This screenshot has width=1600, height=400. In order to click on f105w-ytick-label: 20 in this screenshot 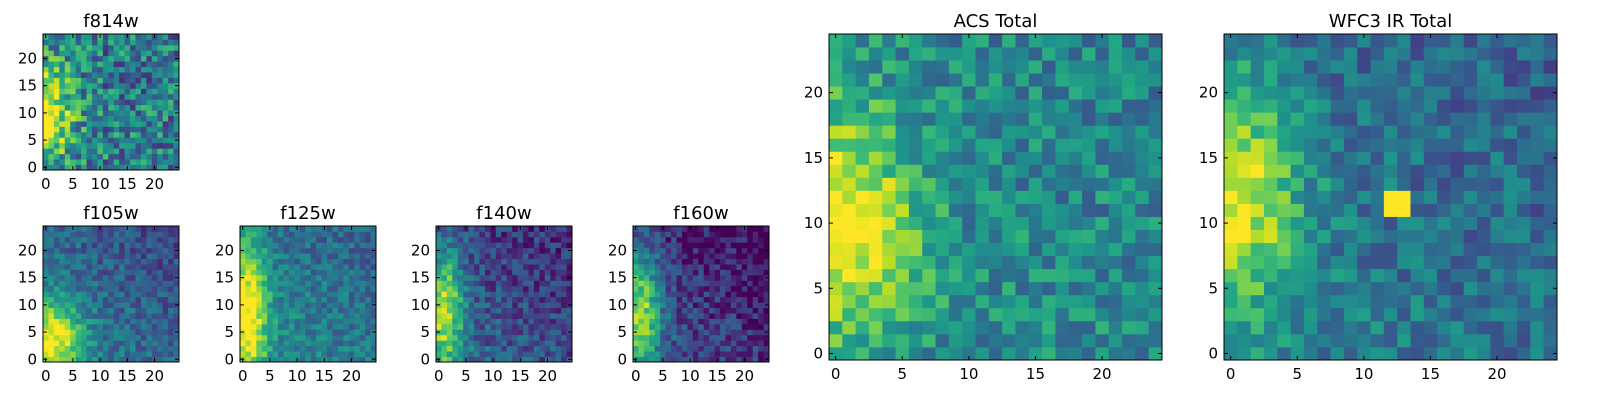, I will do `click(27, 250)`.